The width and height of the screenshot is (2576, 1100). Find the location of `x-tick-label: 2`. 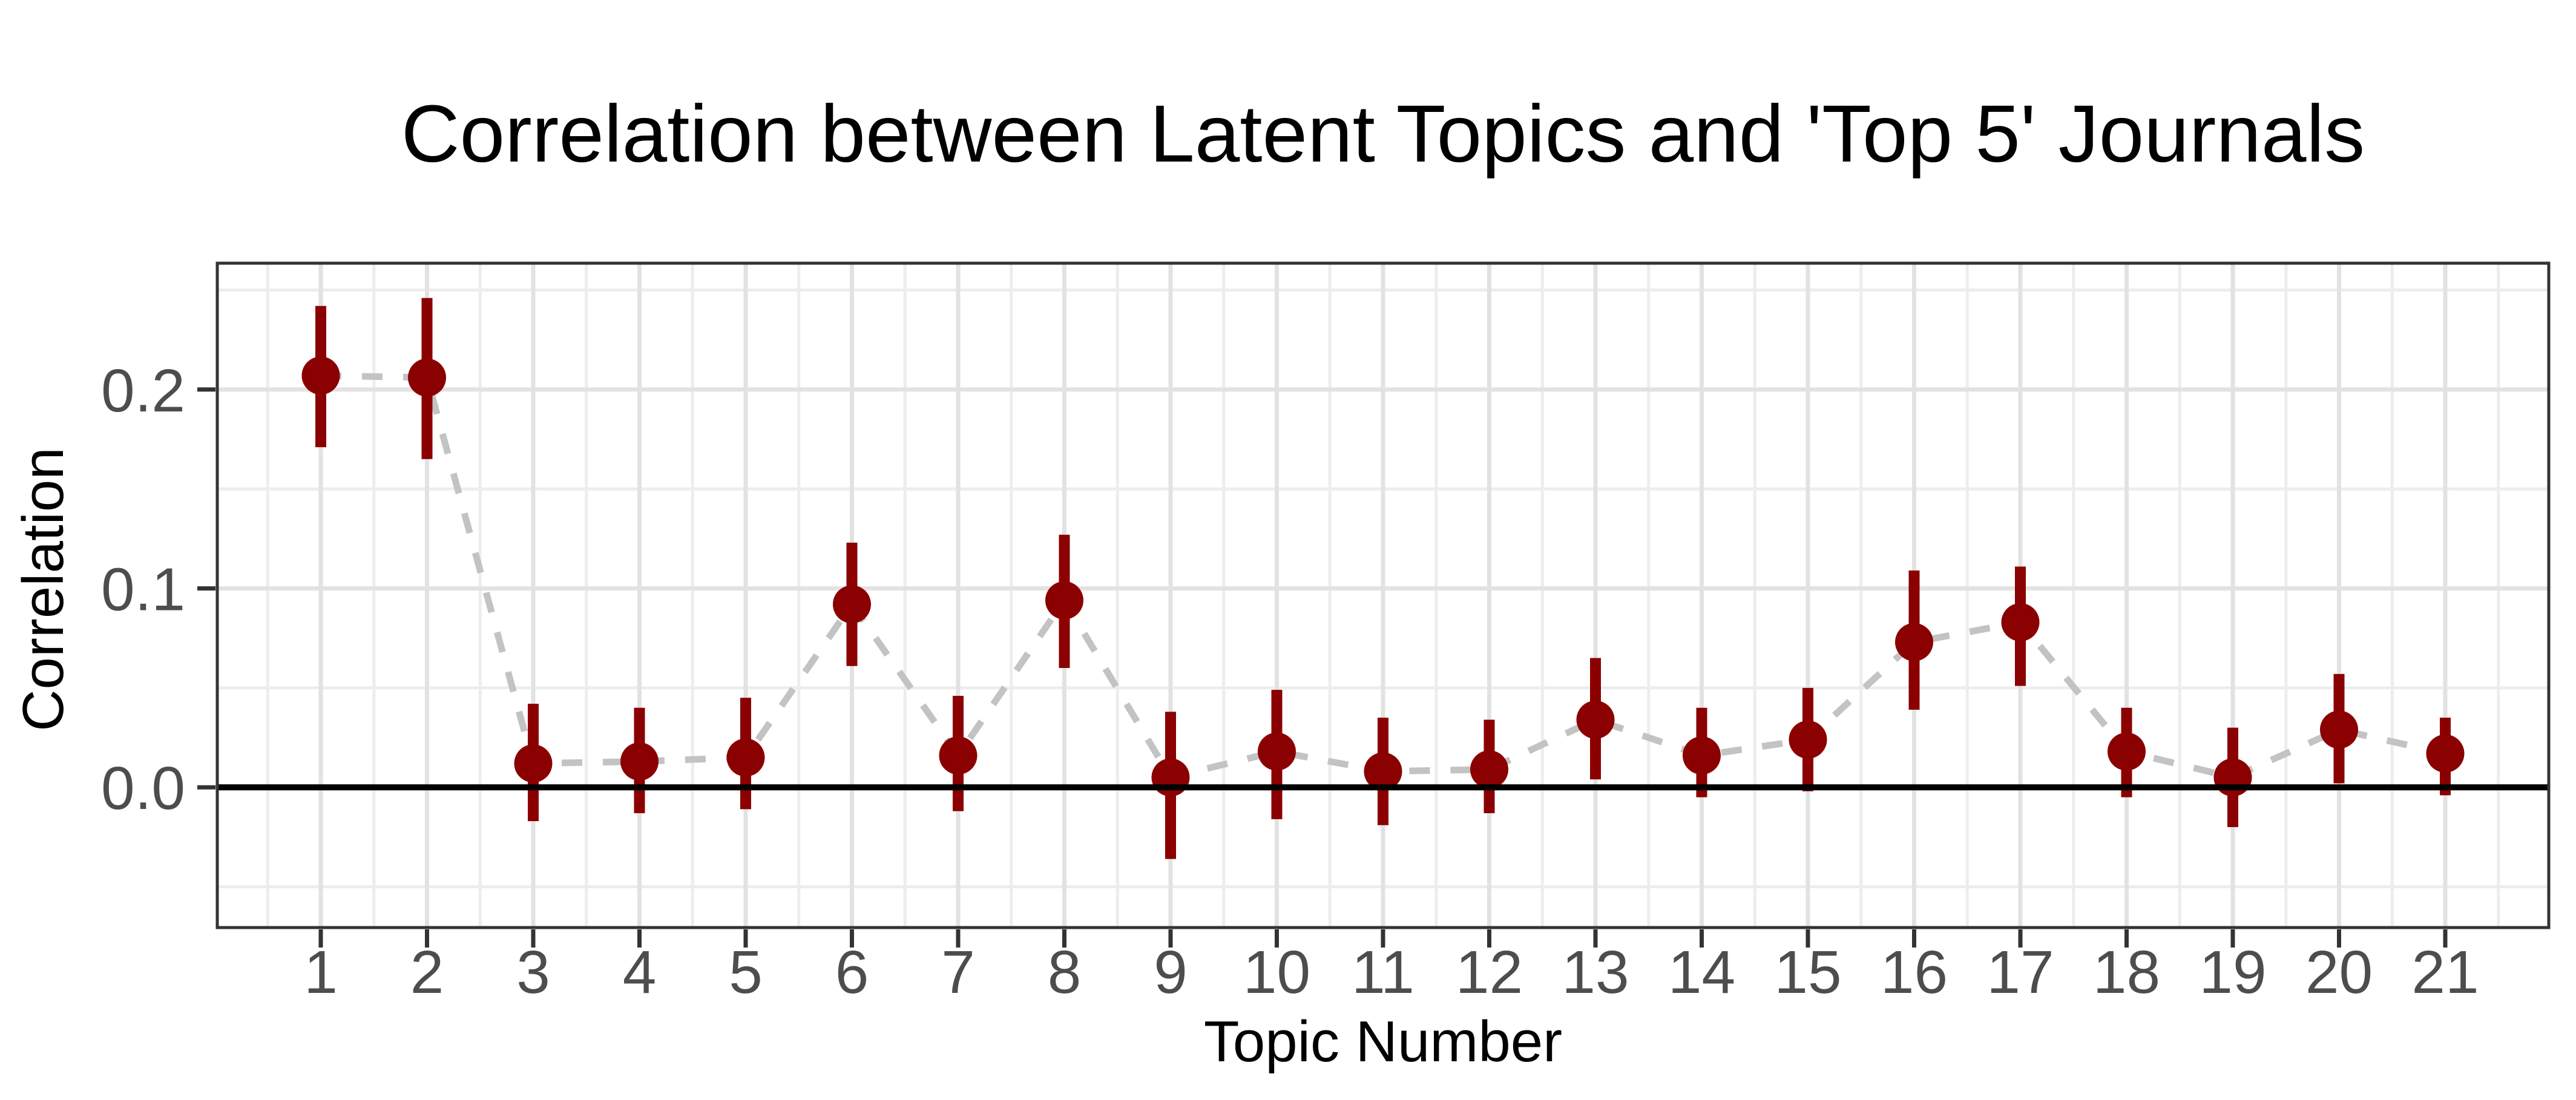

x-tick-label: 2 is located at coordinates (427, 972).